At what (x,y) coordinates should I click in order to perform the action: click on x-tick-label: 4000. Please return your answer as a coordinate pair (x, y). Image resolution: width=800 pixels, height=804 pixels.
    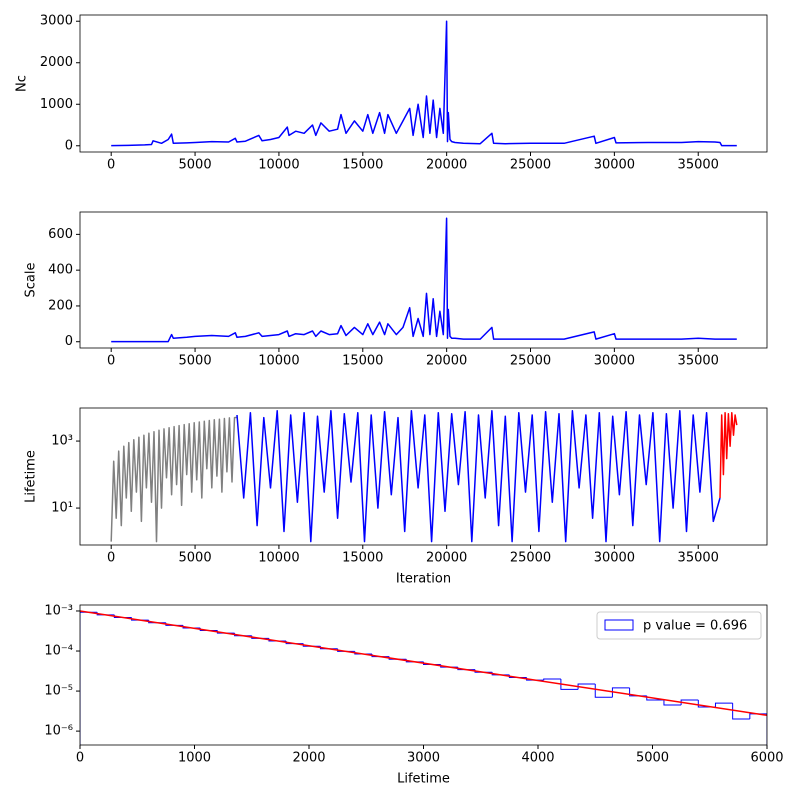
    Looking at the image, I should click on (537, 758).